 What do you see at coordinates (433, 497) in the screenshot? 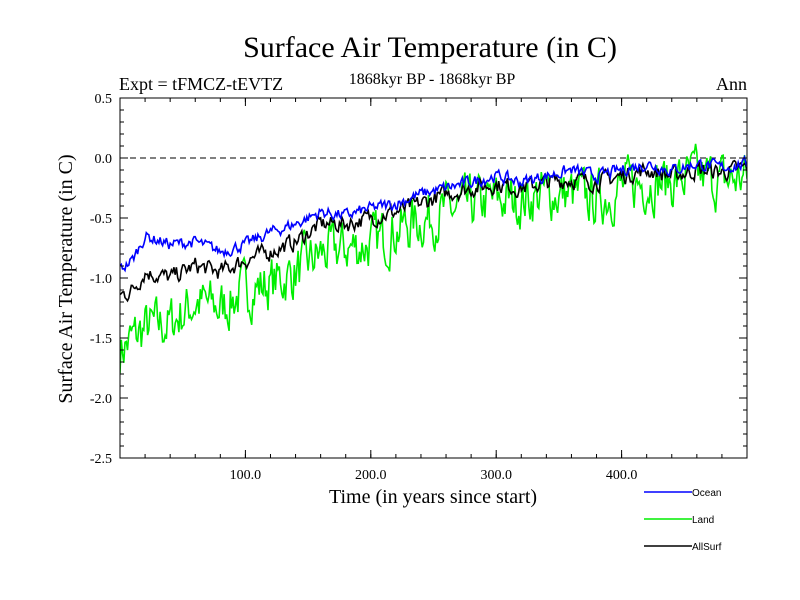
I see `x-axis-label: Time (in years since start)` at bounding box center [433, 497].